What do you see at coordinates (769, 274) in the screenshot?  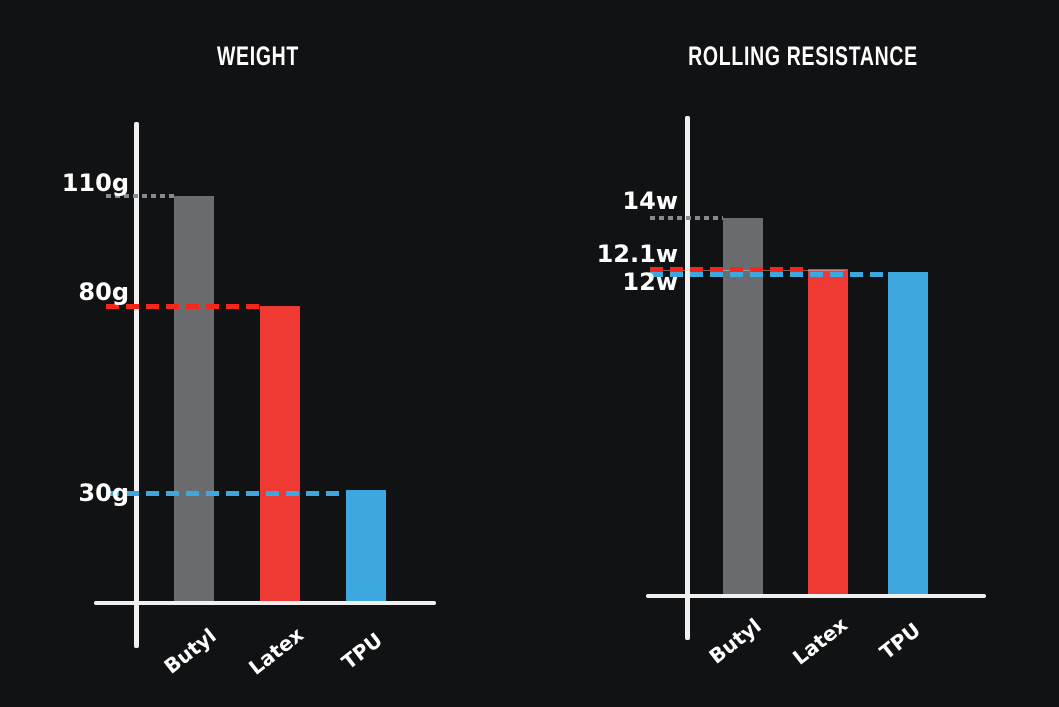 I see `rolling-resistance-leader-line-tpu` at bounding box center [769, 274].